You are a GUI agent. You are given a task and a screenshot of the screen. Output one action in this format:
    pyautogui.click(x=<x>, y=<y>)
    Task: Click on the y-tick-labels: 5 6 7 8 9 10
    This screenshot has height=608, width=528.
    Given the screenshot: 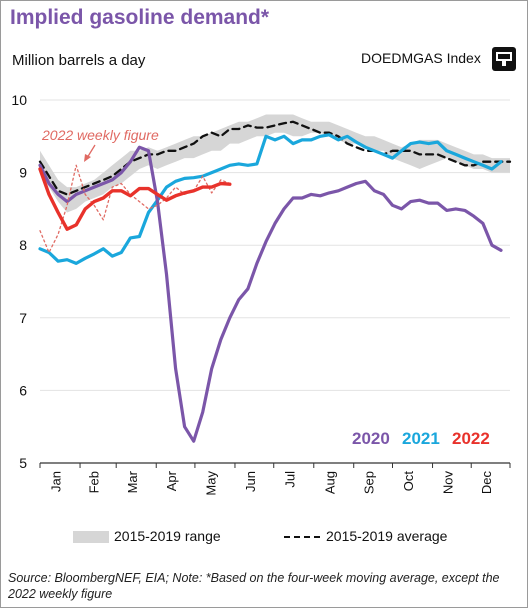 What is the action you would take?
    pyautogui.click(x=19, y=281)
    